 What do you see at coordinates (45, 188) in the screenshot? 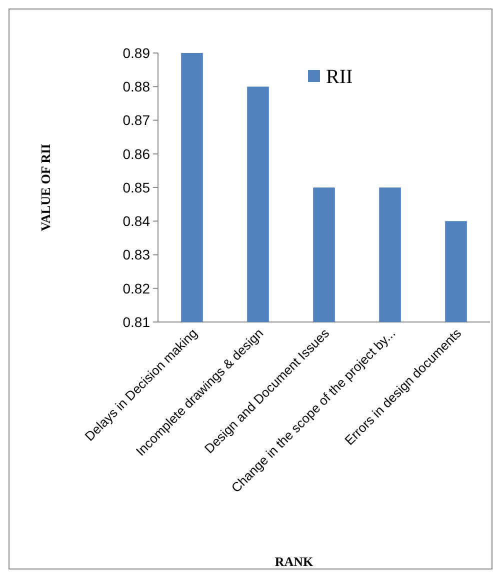
I see `y-axis-title: VALUE OF RII` at bounding box center [45, 188].